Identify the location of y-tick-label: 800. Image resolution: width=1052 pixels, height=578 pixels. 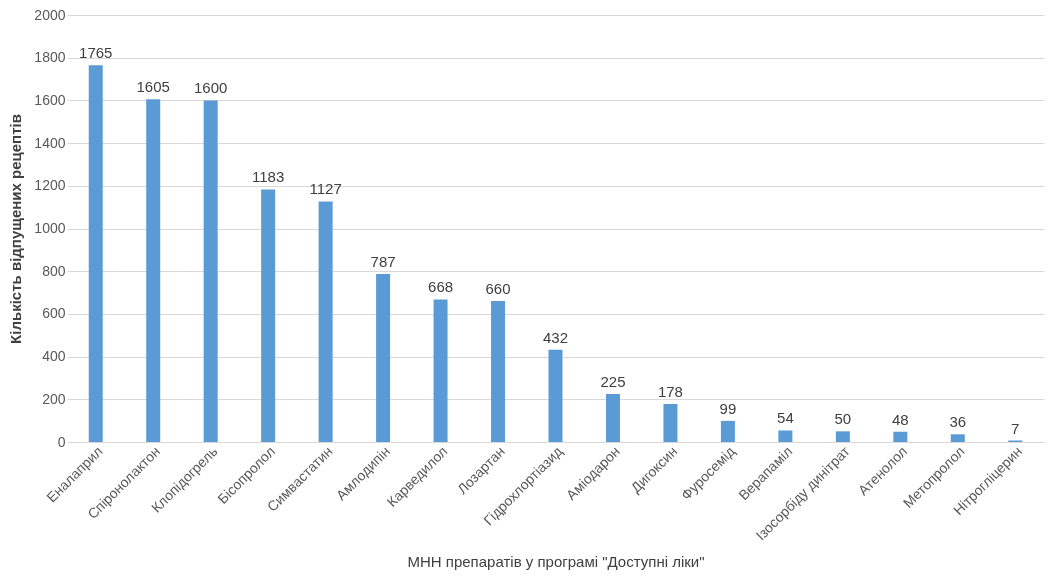
(54, 270).